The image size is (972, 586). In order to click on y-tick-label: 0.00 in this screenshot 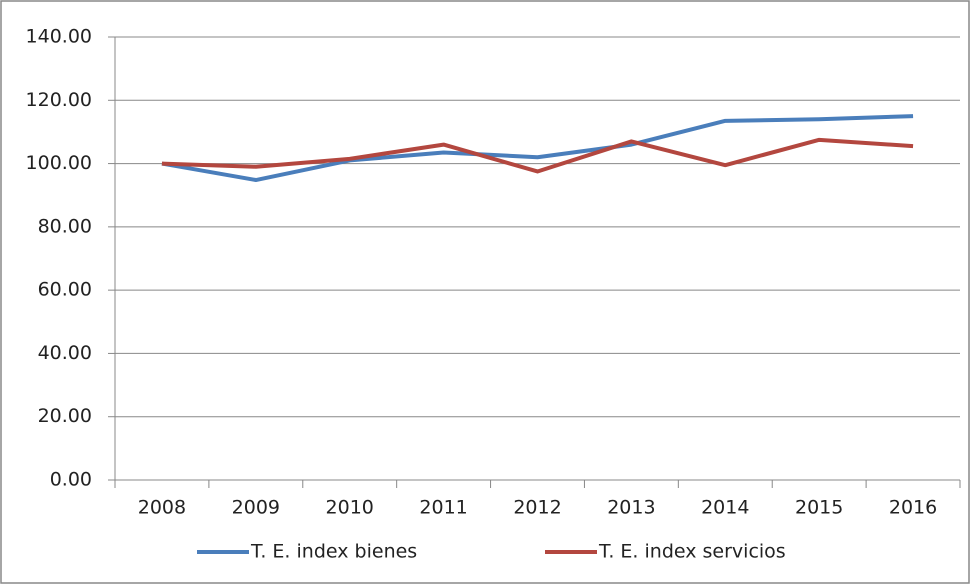, I will do `click(71, 480)`.